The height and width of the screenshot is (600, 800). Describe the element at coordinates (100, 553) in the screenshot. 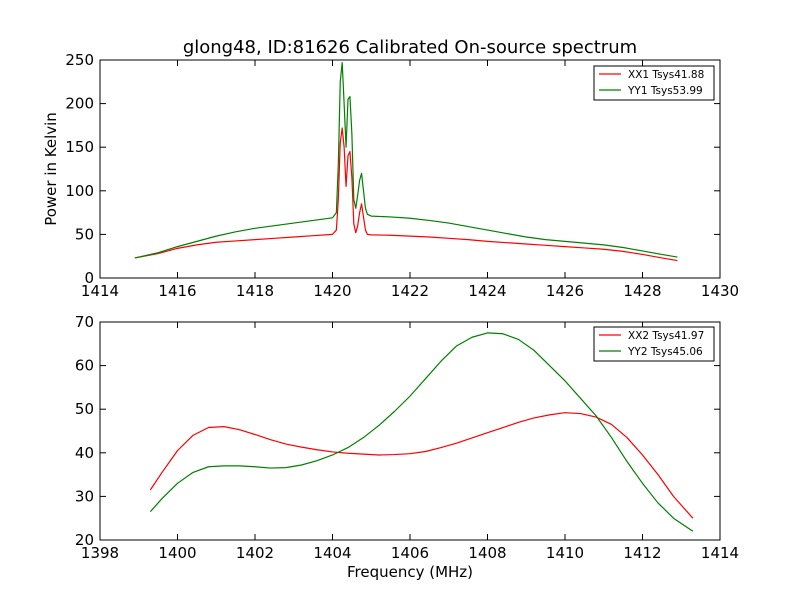

I see `bottom-x-tick-label: 1398` at that location.